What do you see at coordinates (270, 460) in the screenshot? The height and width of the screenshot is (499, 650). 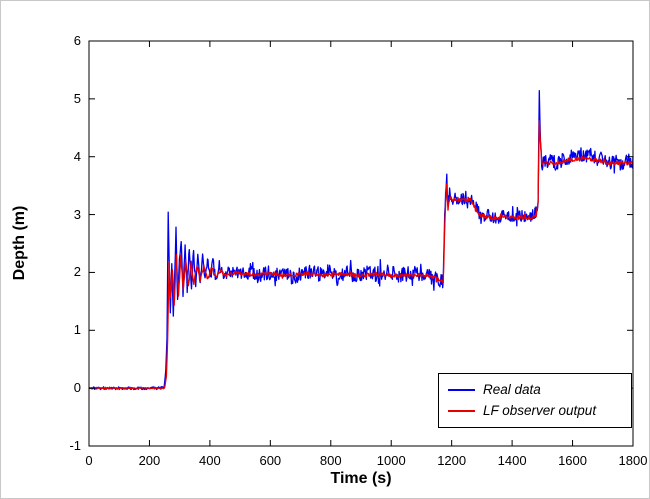 I see `x-tick-label: 600` at bounding box center [270, 460].